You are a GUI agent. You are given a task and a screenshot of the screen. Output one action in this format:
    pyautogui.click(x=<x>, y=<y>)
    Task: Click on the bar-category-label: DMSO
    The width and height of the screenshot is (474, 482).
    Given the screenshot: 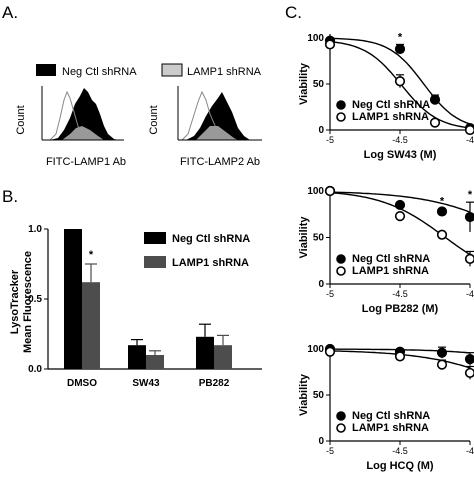 What is the action you would take?
    pyautogui.click(x=82, y=383)
    